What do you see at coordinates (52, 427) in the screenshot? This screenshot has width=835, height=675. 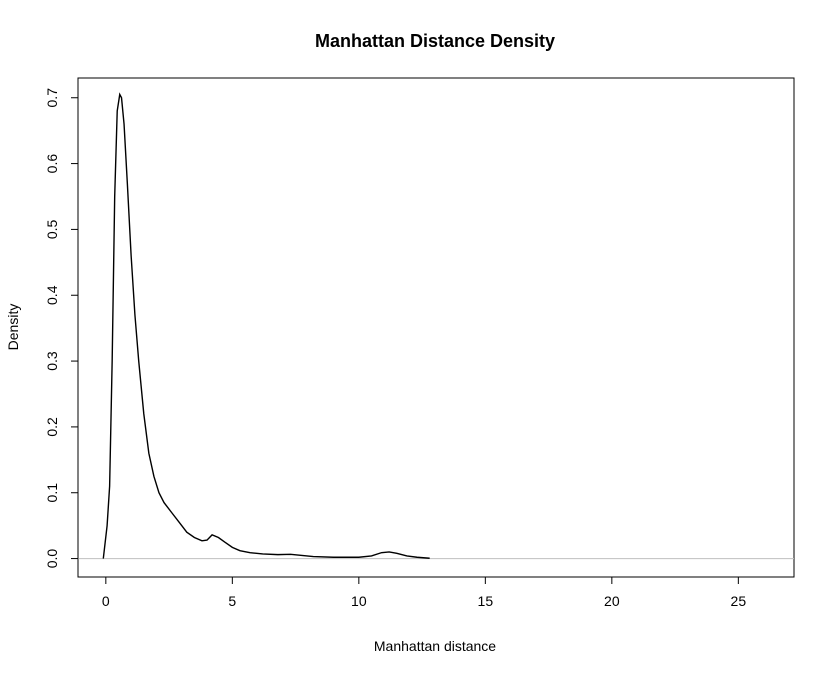 I see `y-tick-label: 0.2` at bounding box center [52, 427].